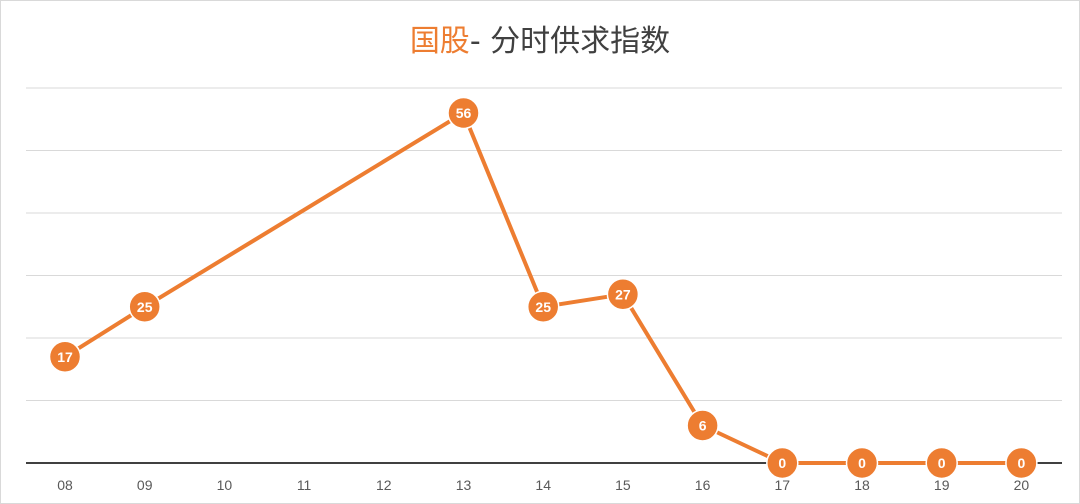 The width and height of the screenshot is (1080, 504). I want to click on x-tick-label: 09, so click(145, 485).